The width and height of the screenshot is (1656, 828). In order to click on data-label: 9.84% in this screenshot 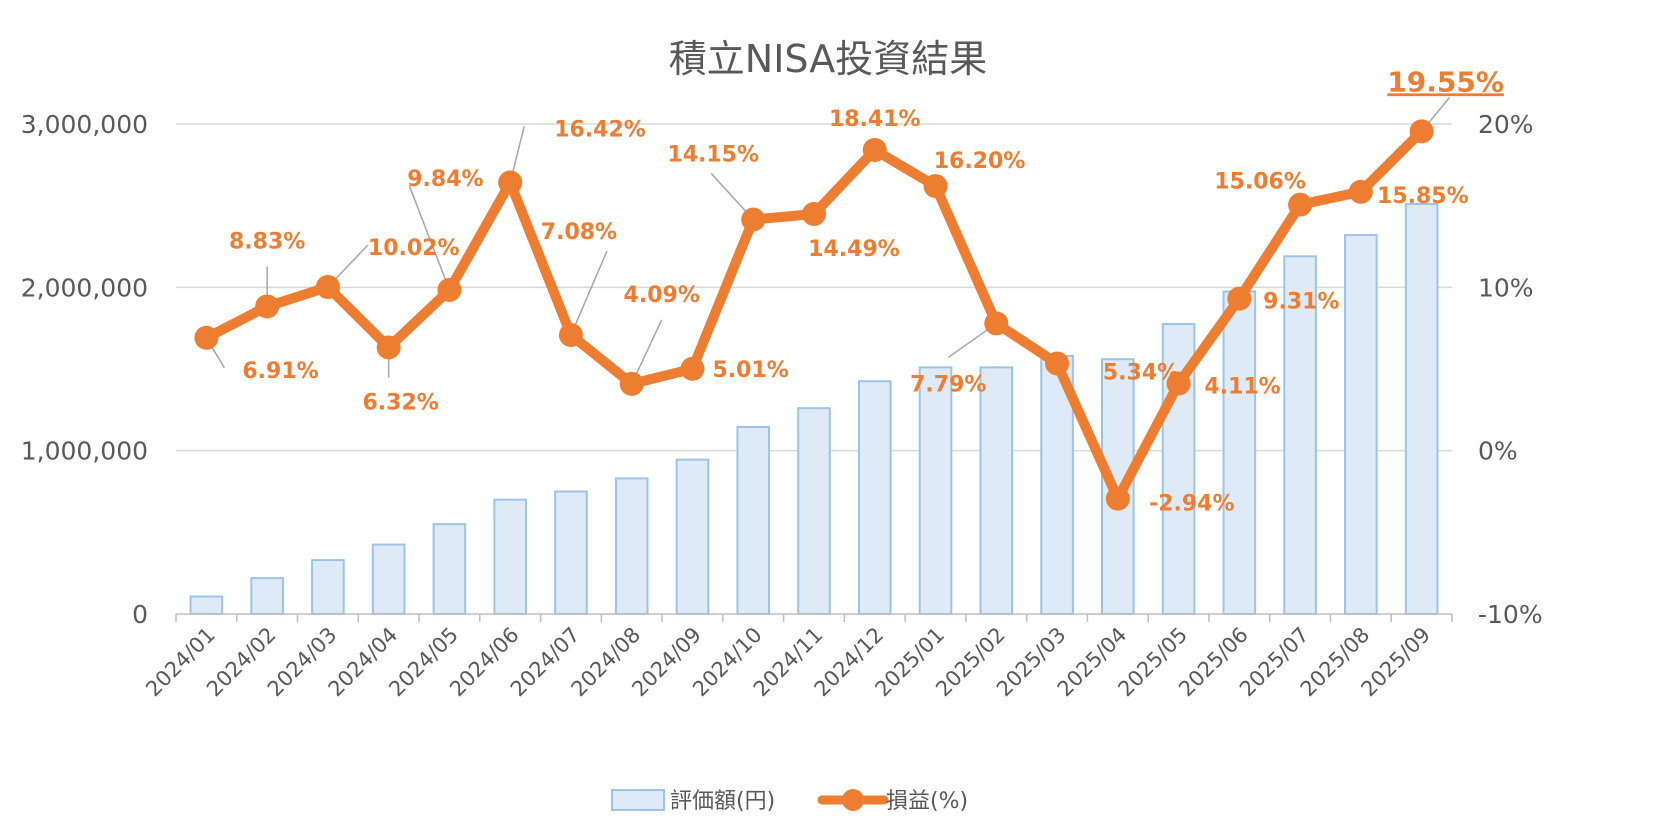, I will do `click(445, 179)`.